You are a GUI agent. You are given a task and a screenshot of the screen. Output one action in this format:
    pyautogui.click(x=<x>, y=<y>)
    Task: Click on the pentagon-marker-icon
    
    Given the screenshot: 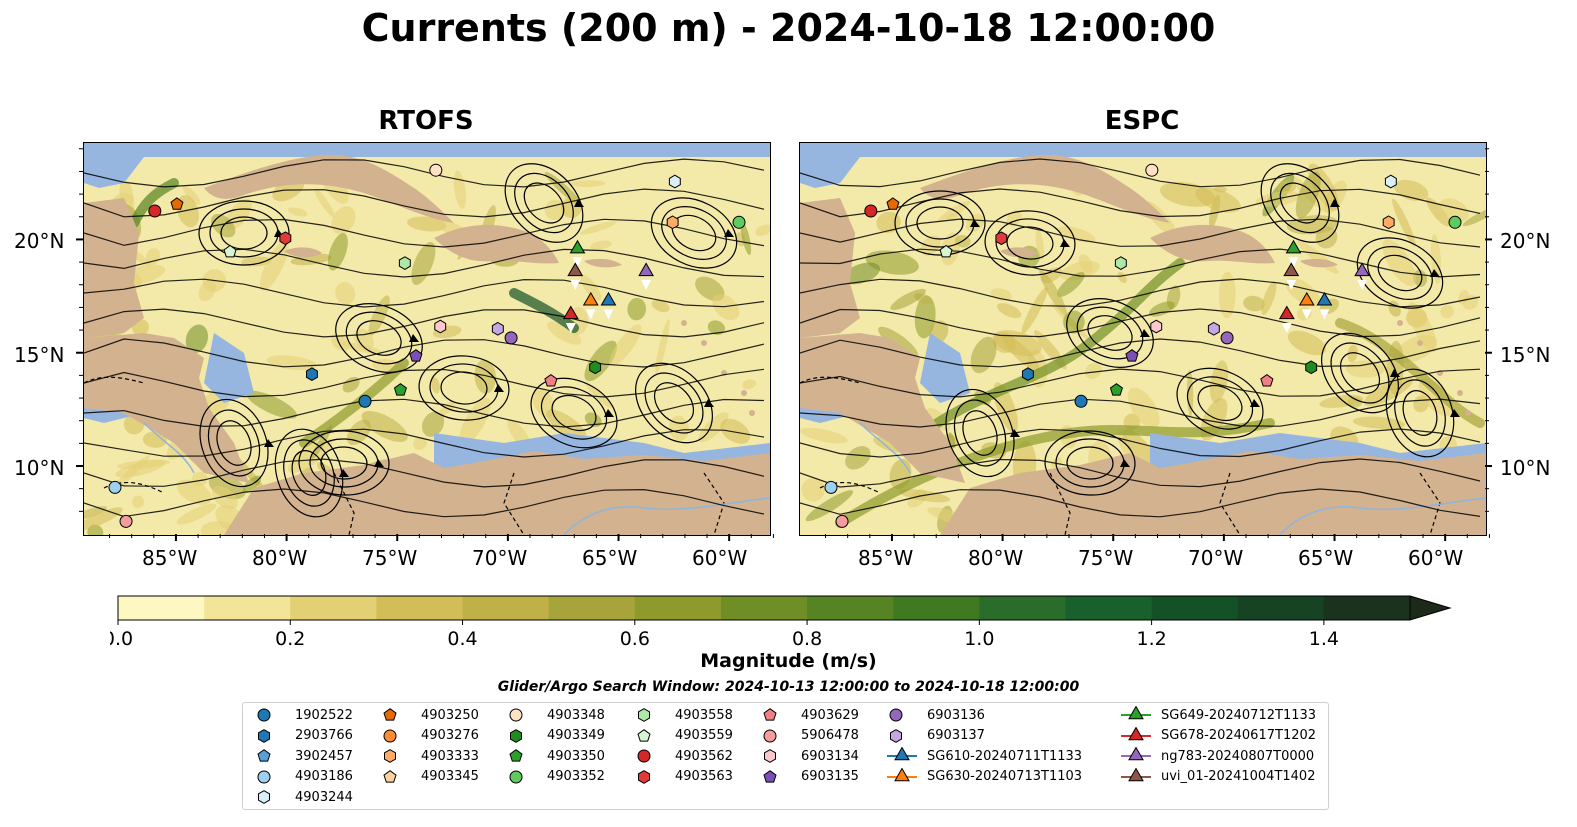 What is the action you would take?
    pyautogui.click(x=264, y=755)
    